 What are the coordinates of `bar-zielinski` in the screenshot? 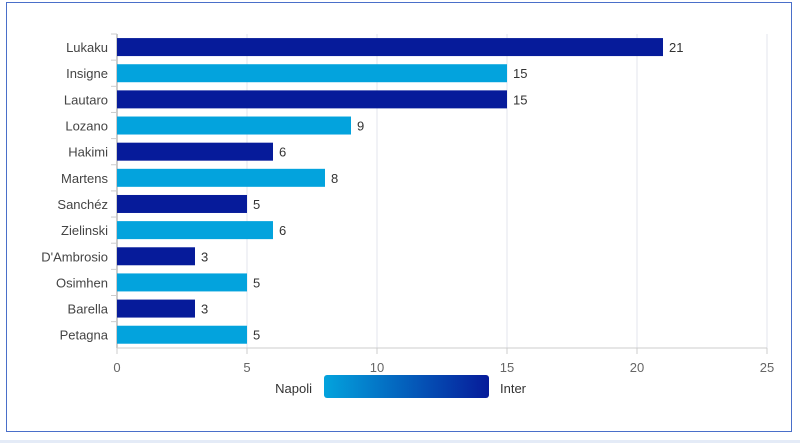 It's located at (195, 230).